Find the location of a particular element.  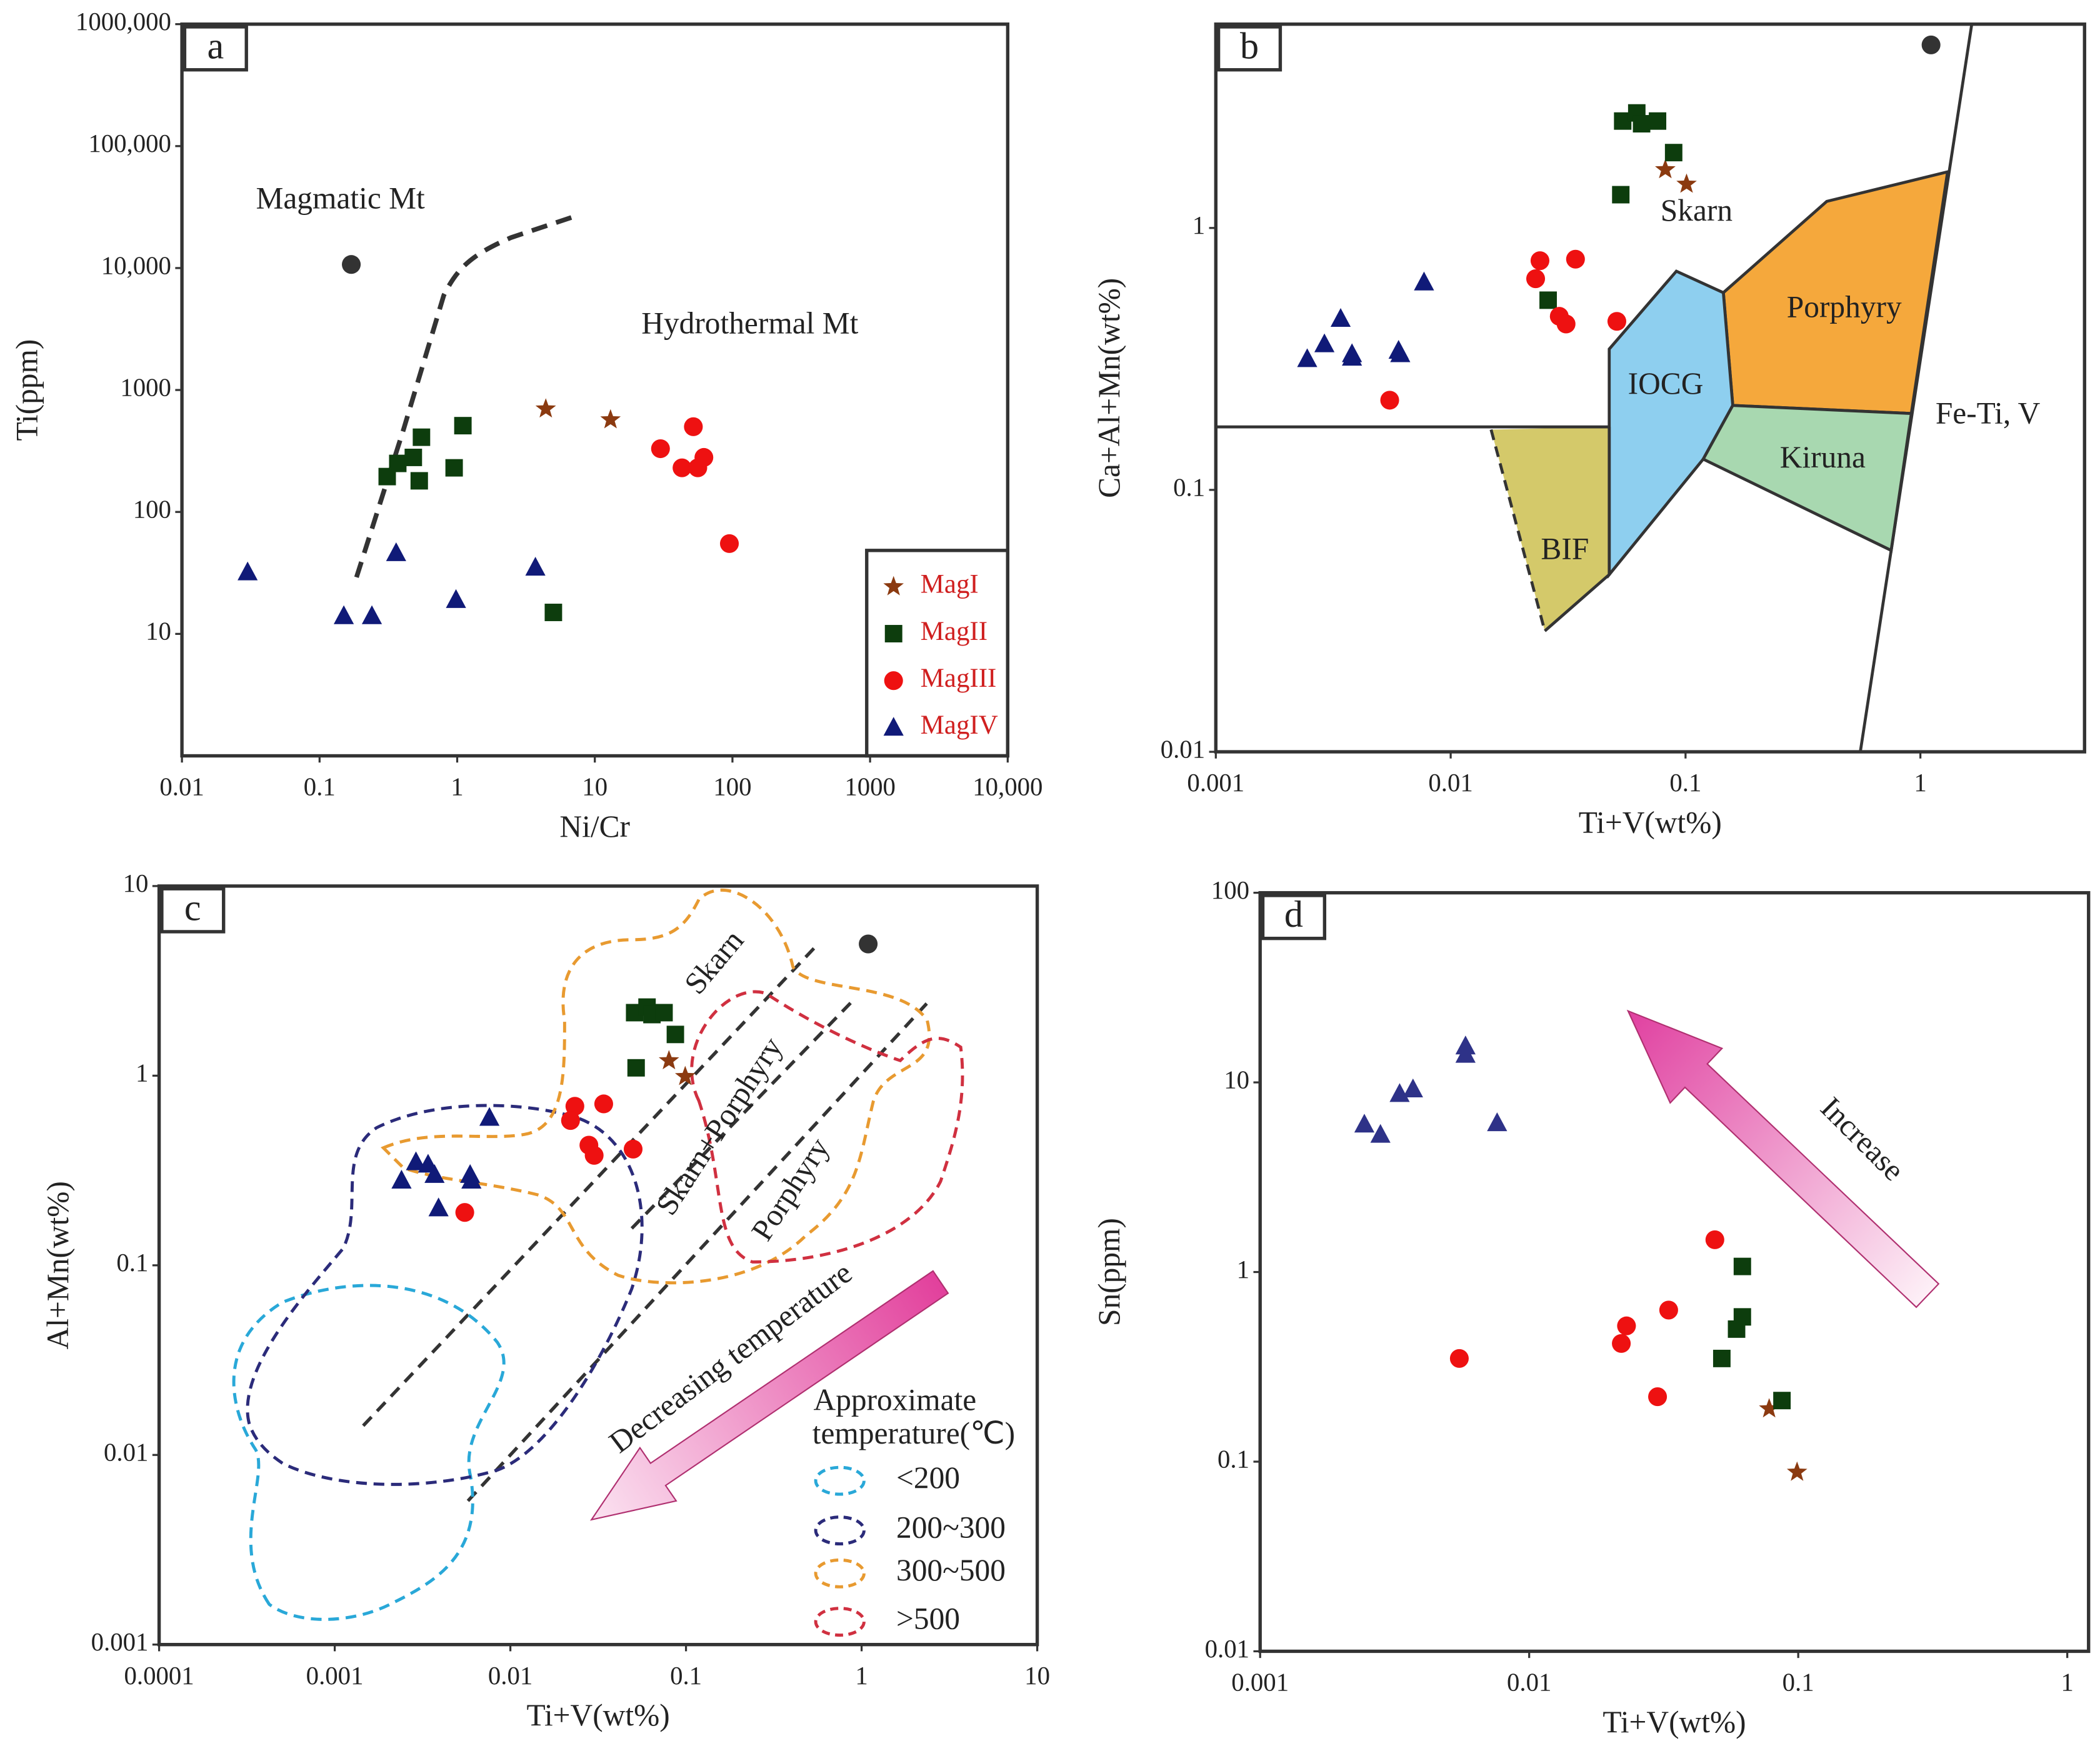

legend-label: MagI is located at coordinates (950, 584).